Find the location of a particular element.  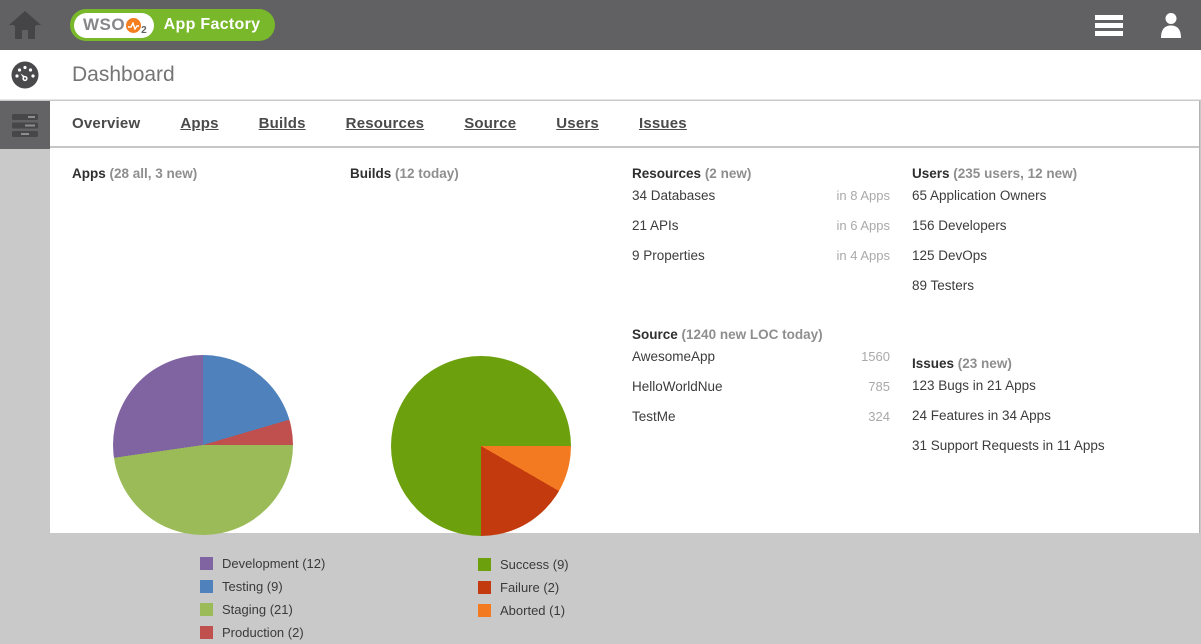

tab-issues: Issues is located at coordinates (662, 123).